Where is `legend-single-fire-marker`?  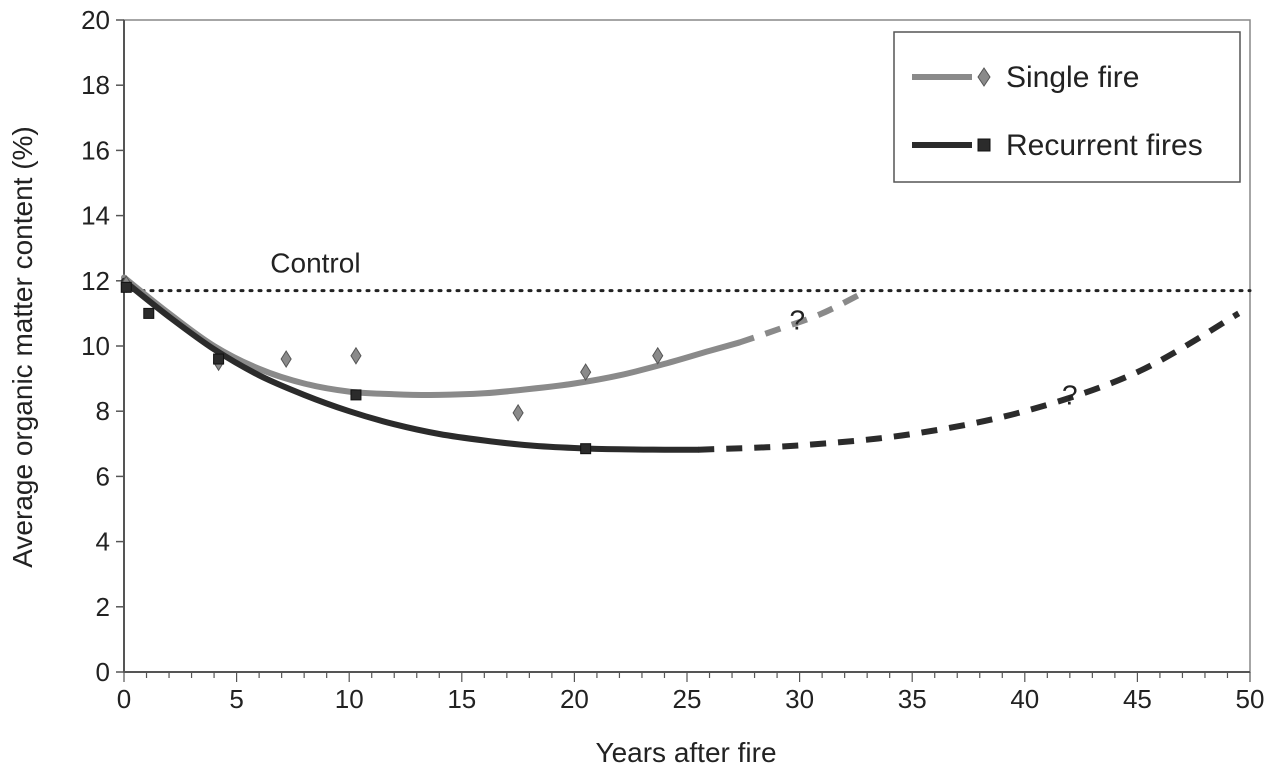
legend-single-fire-marker is located at coordinates (984, 77).